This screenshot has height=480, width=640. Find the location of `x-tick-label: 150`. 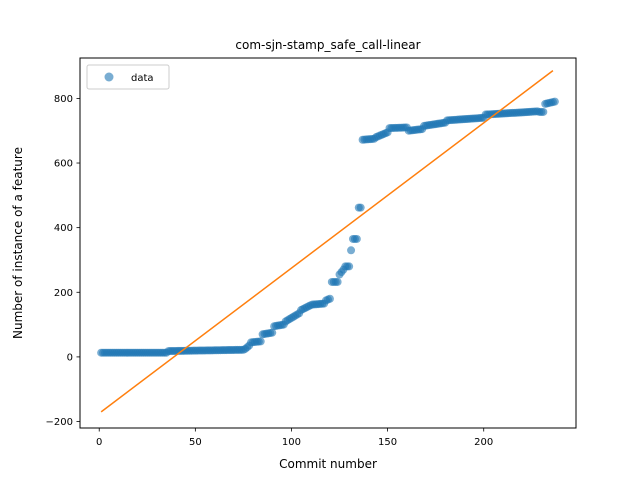

x-tick-label: 150 is located at coordinates (387, 442).